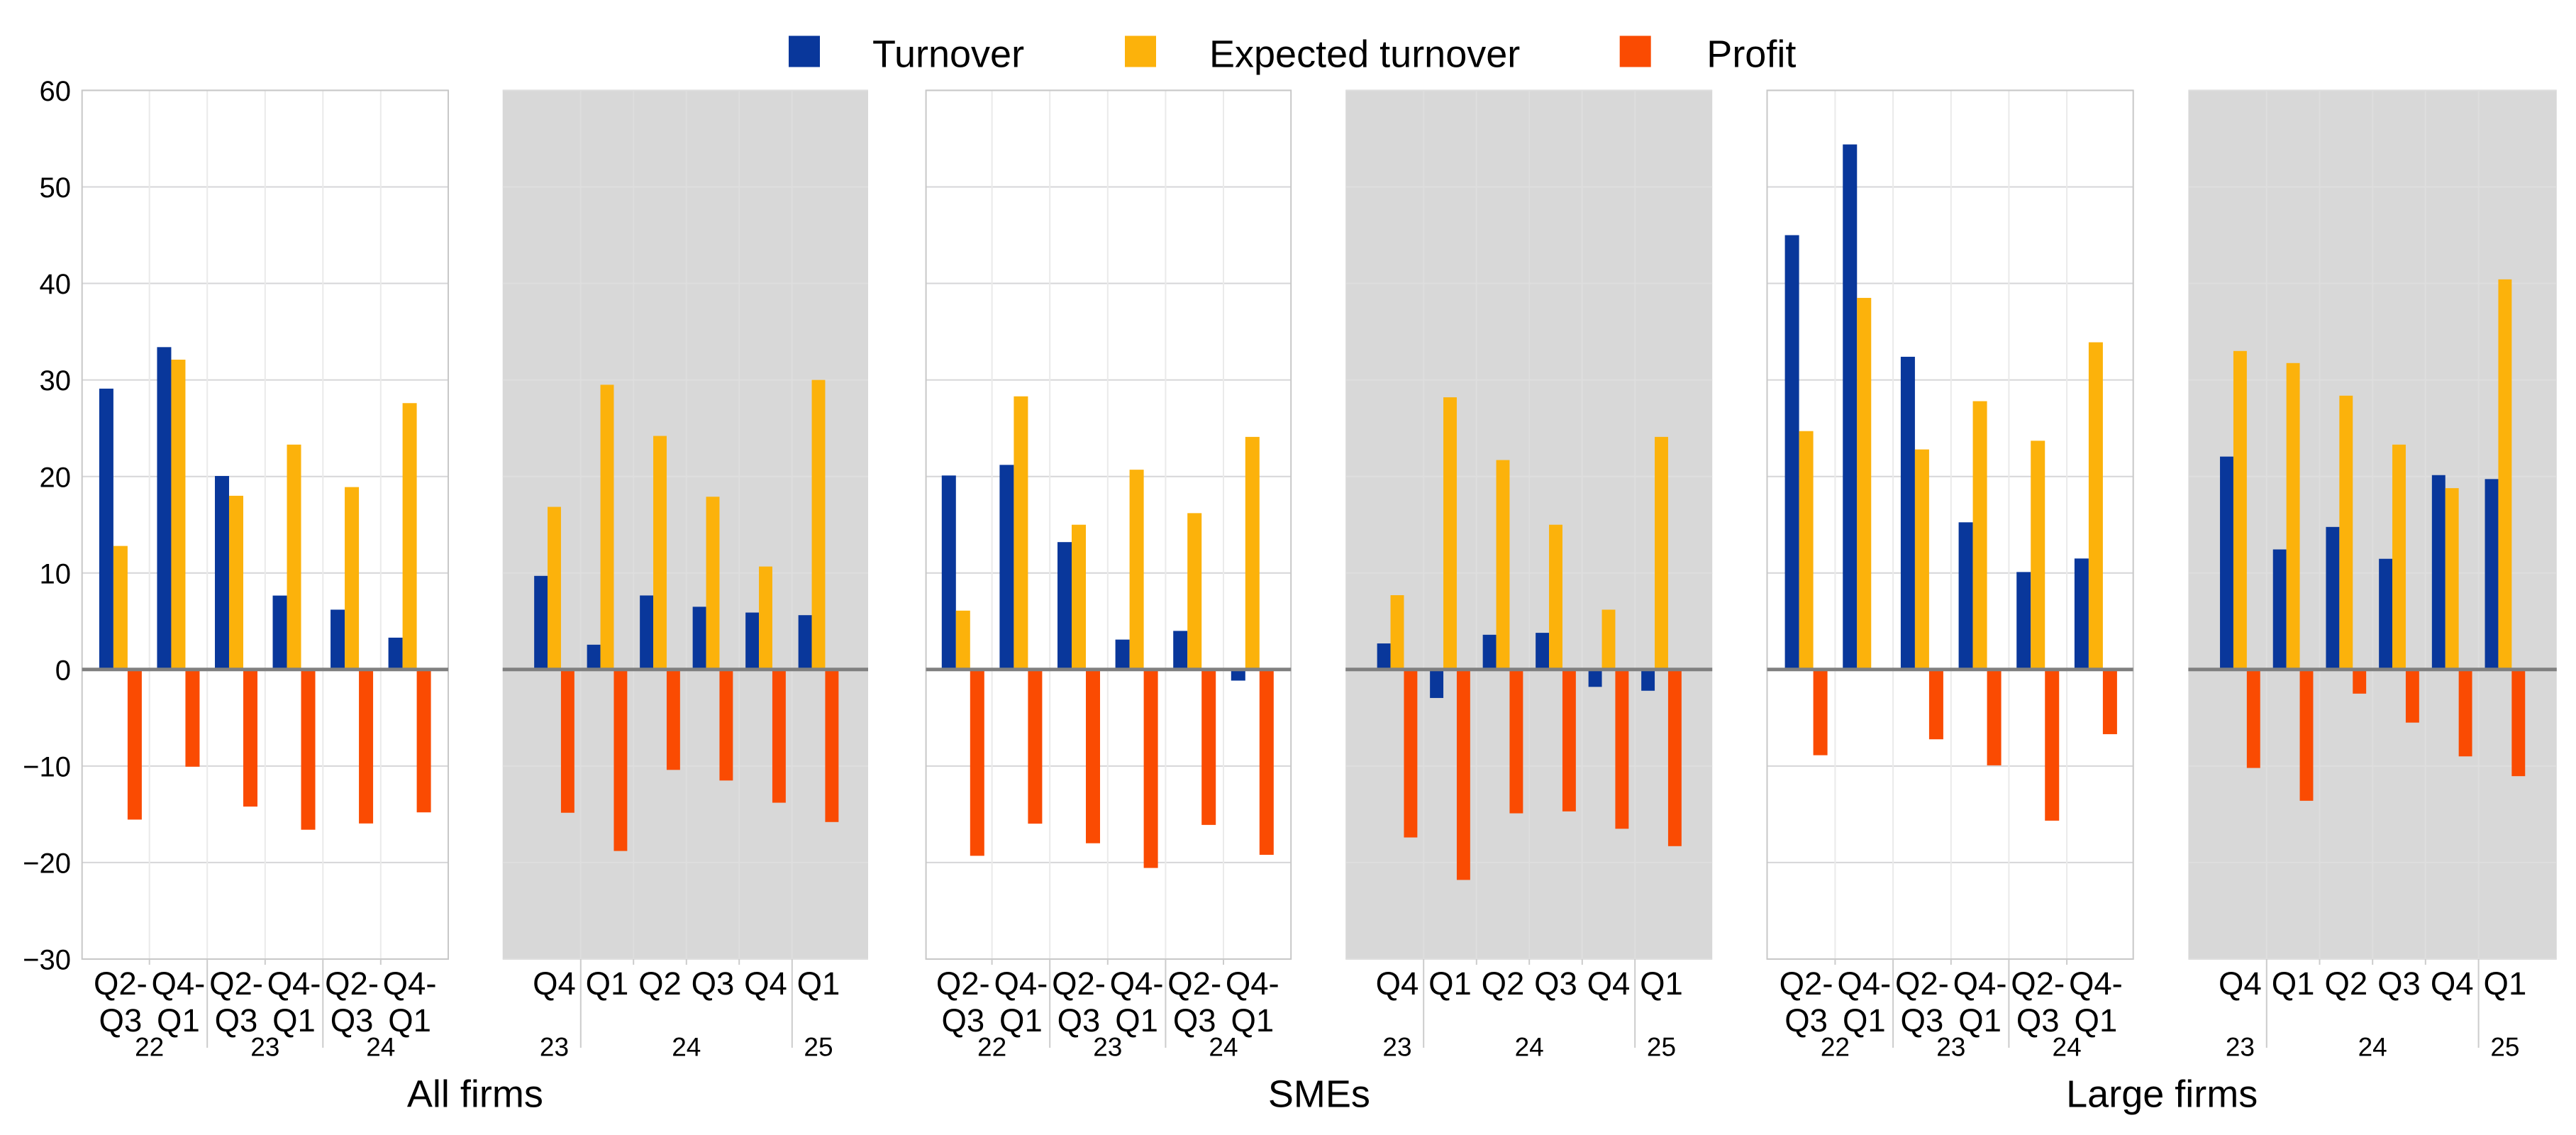  What do you see at coordinates (948, 54) in the screenshot?
I see `svg-text: Turnover` at bounding box center [948, 54].